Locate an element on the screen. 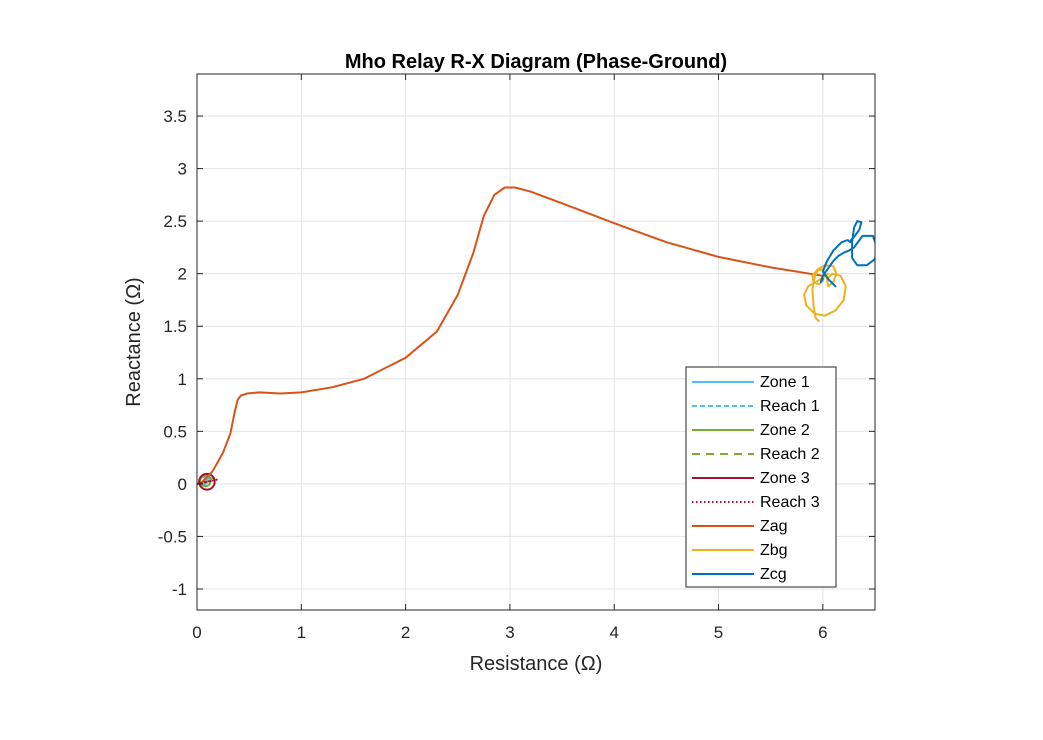 This screenshot has height=740, width=1043. legend-item-zone-2: Zone 2 is located at coordinates (751, 430).